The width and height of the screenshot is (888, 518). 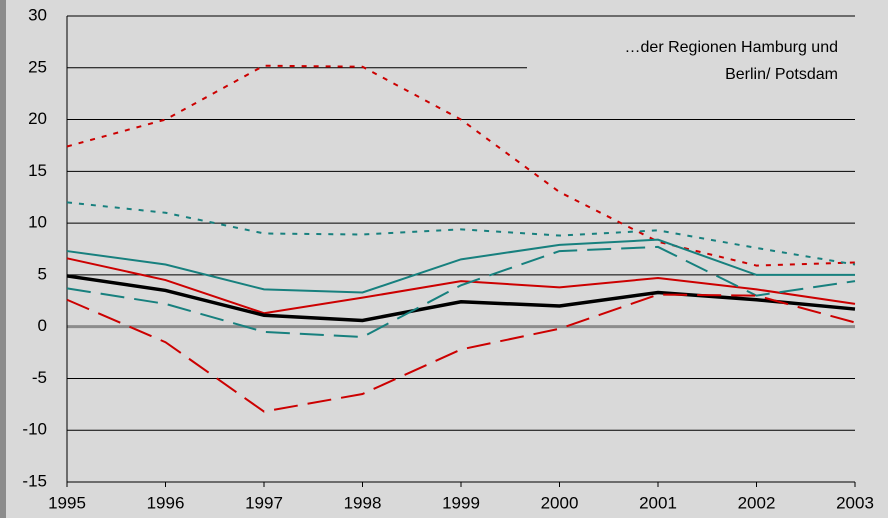 I want to click on annotation: …der Regionen Hamburg und, so click(x=731, y=47).